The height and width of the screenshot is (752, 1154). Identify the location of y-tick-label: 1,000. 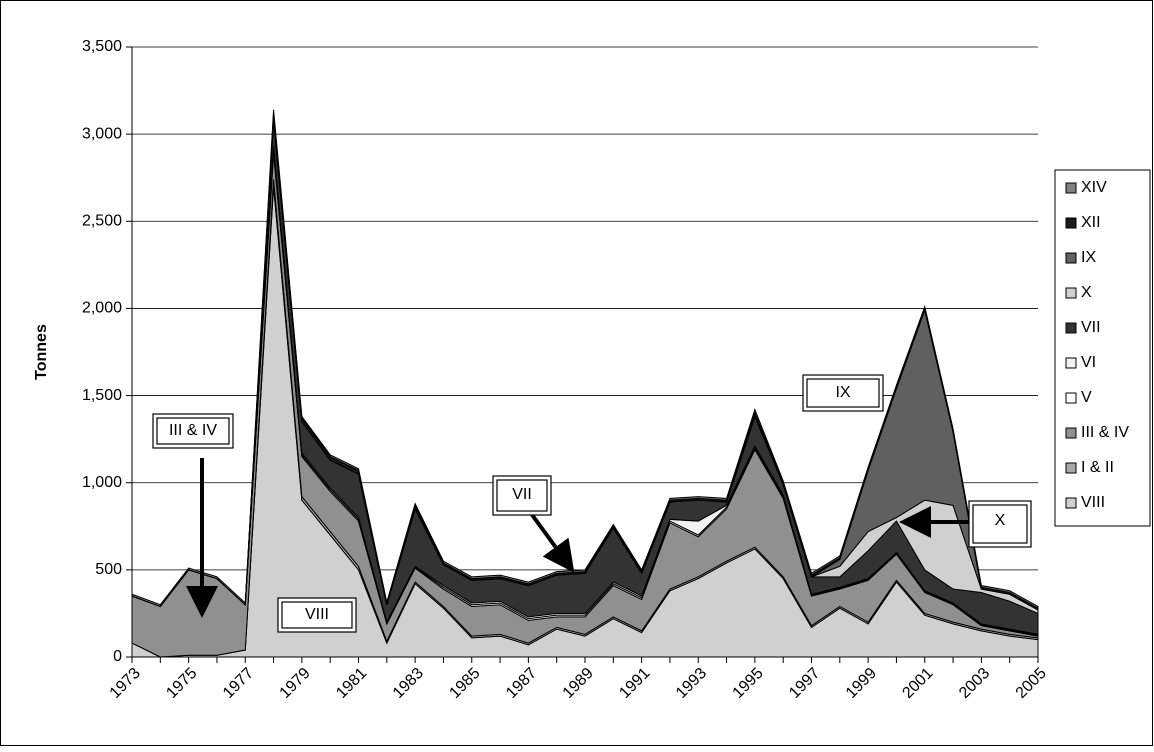
(102, 482).